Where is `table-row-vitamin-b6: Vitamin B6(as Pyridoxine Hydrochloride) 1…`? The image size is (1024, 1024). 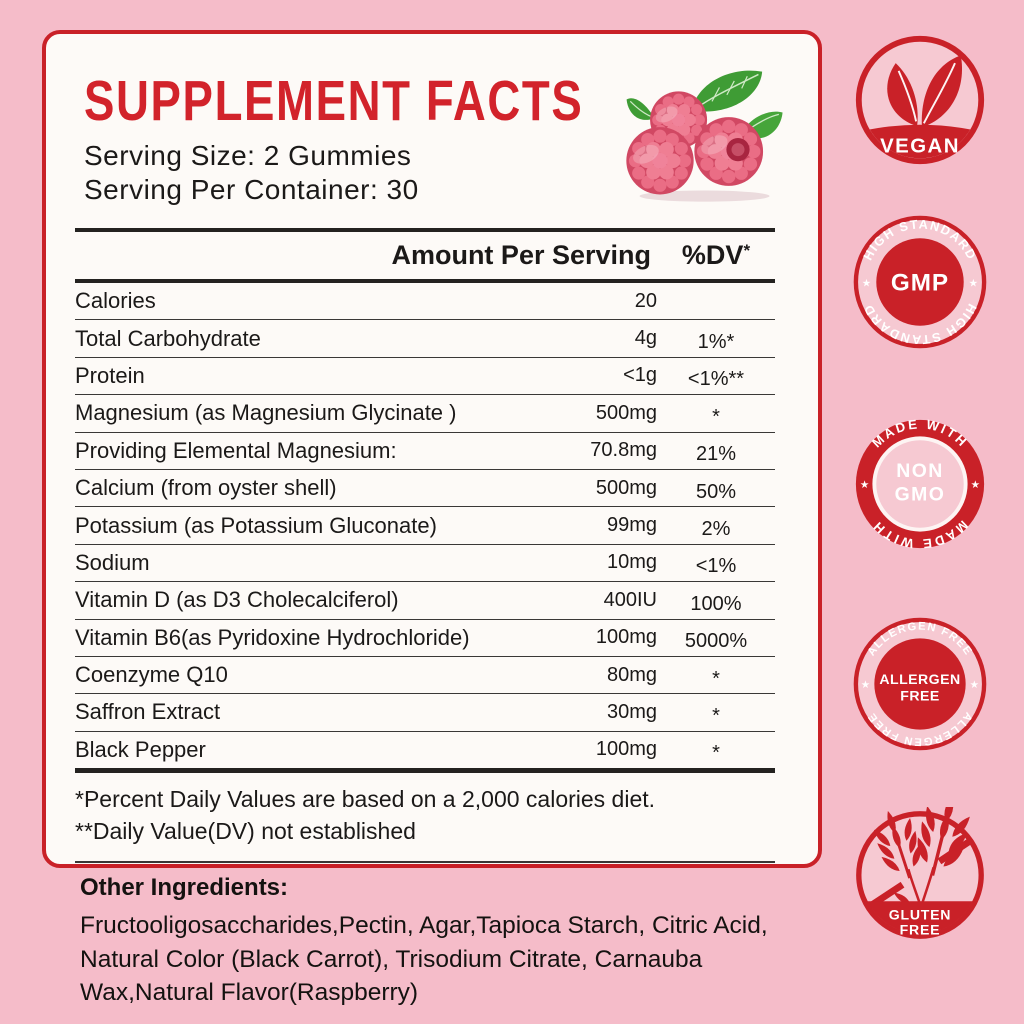
table-row-vitamin-b6: Vitamin B6(as Pyridoxine Hydrochloride) 1… is located at coordinates (425, 638).